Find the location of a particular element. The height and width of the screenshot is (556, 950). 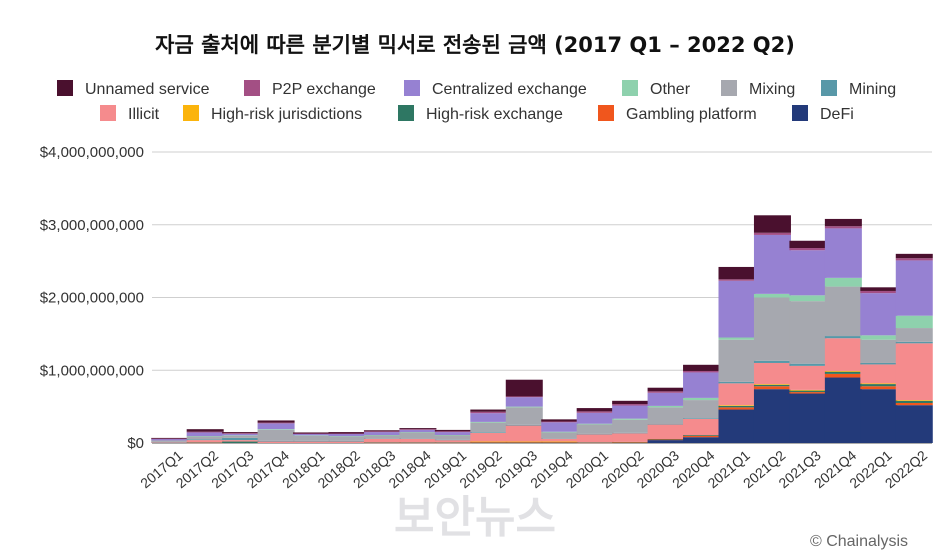

credit: © Chainalysis is located at coordinates (859, 541).